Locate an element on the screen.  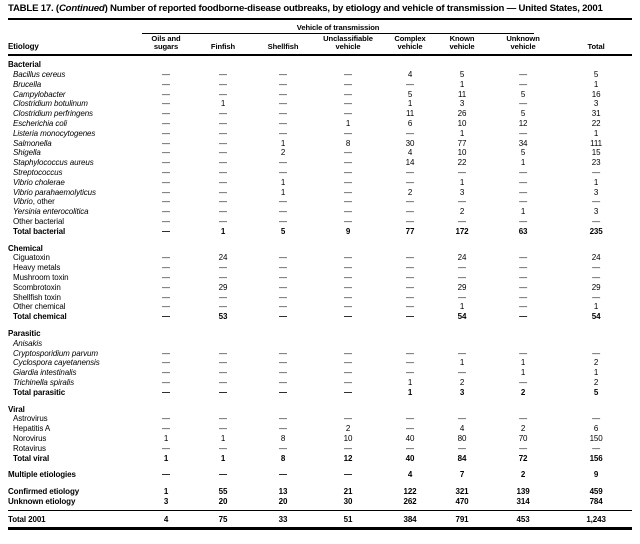
value-cell: 26 is located at coordinates (462, 114).